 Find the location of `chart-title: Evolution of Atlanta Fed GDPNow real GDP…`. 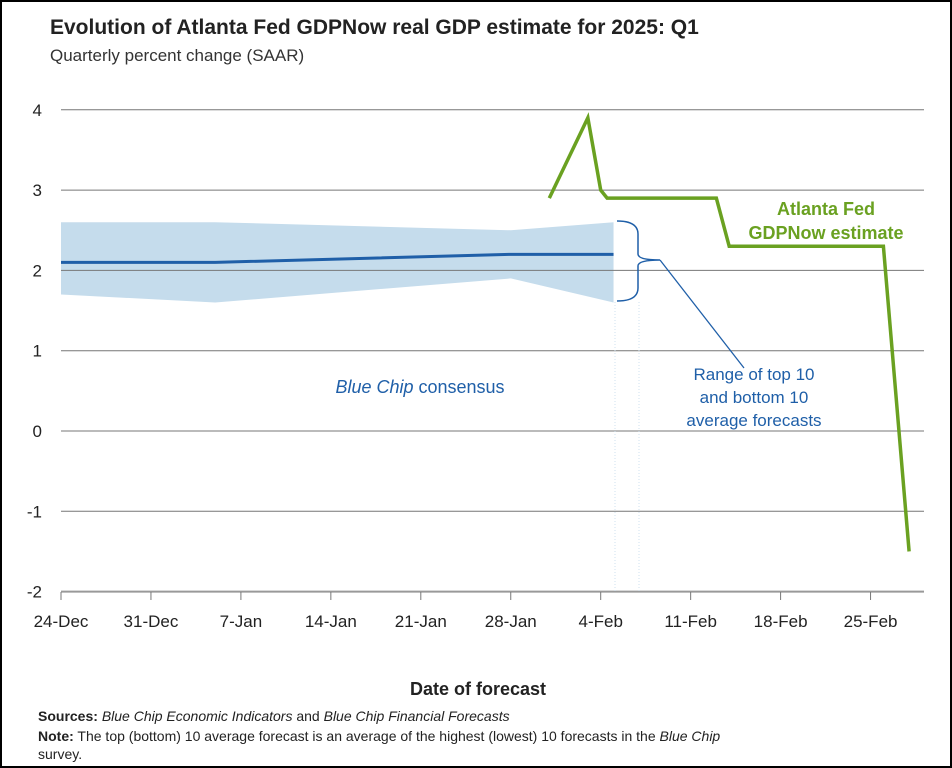

chart-title: Evolution of Atlanta Fed GDPNow real GDP… is located at coordinates (374, 27).